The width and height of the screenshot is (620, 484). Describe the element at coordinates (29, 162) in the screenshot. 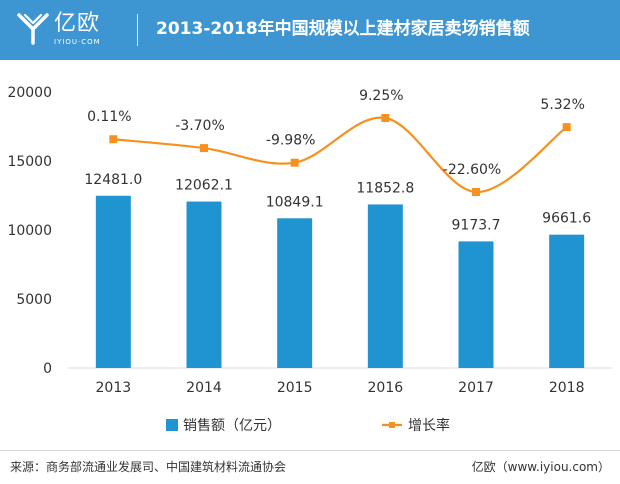

I see `y-tick-label: 15000` at that location.